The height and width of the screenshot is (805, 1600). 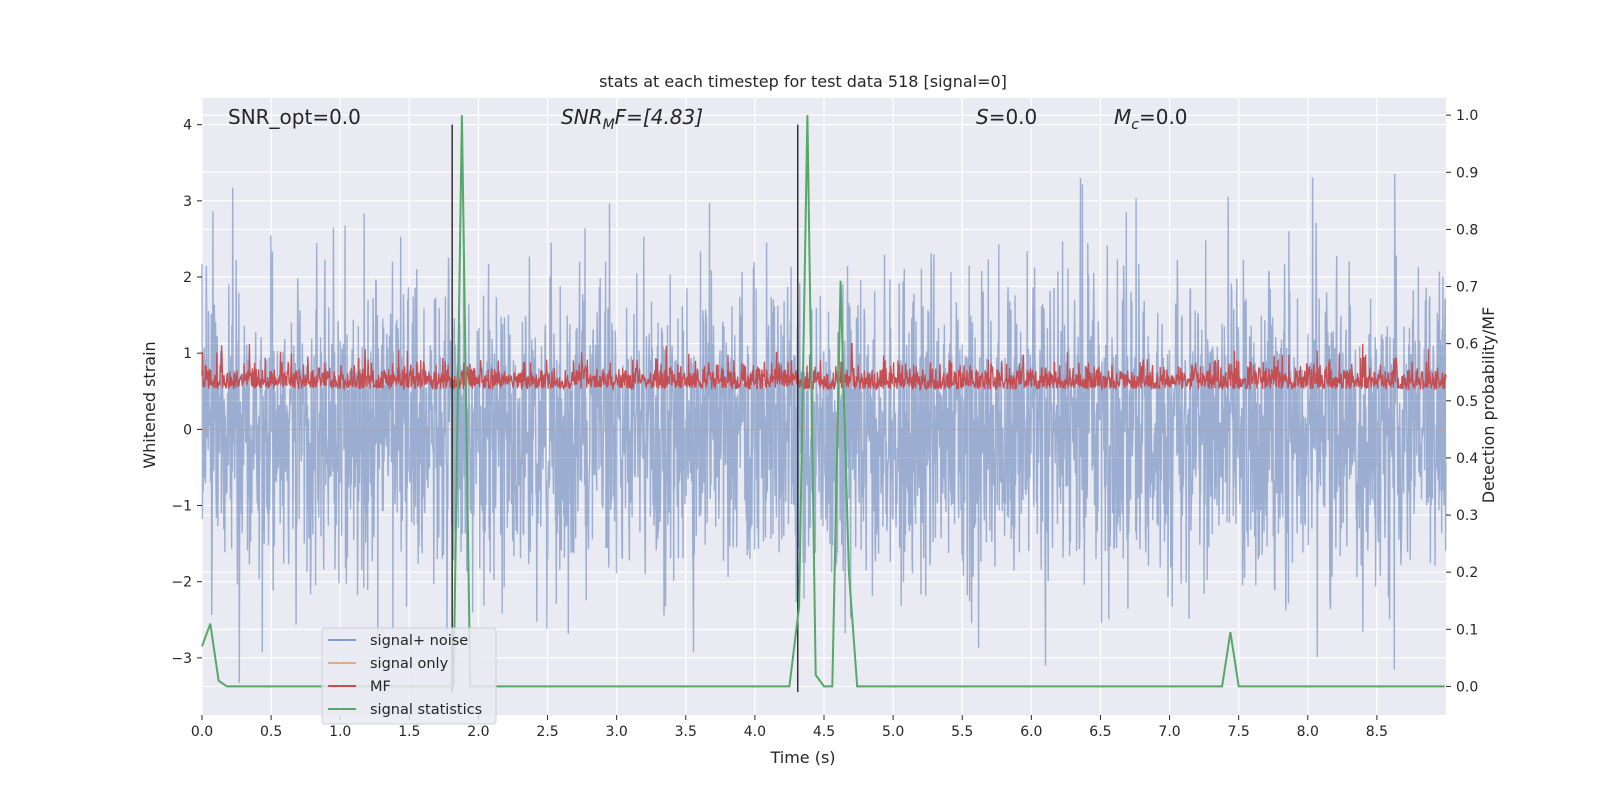 I want to click on legend-label-signal-only: signal only, so click(x=409, y=664).